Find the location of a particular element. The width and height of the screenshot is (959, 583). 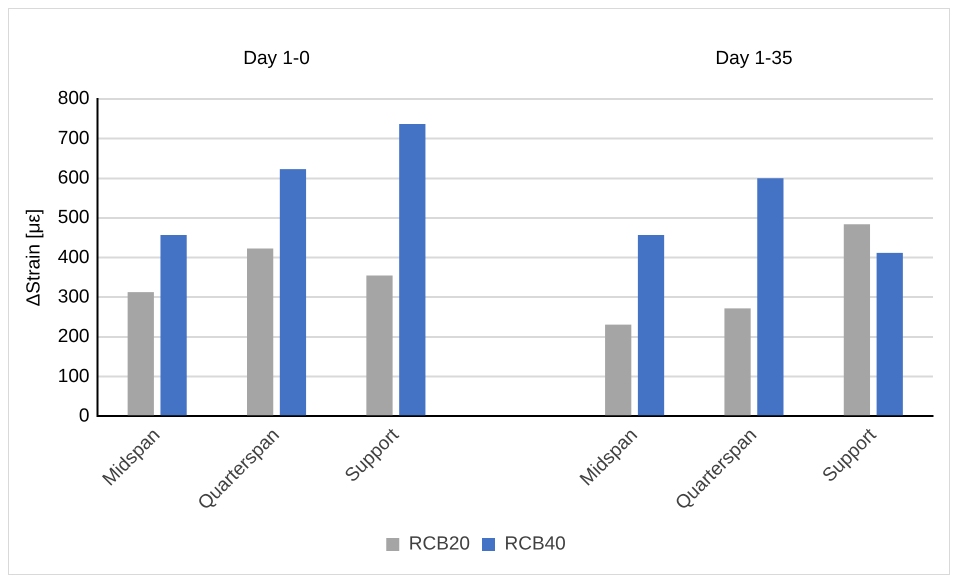

y-tick-label: 700 is located at coordinates (74, 138).